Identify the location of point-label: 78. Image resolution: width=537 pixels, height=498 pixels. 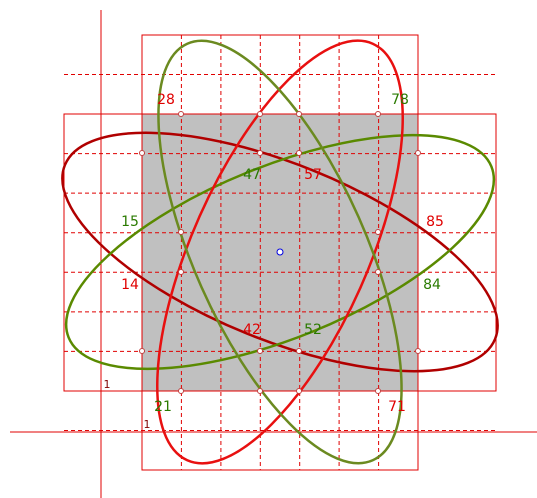
(400, 100).